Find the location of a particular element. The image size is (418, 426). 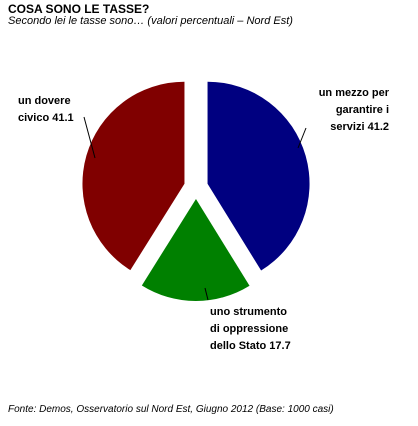

chart-title: COSA SONO LE TASSE? is located at coordinates (79, 9).